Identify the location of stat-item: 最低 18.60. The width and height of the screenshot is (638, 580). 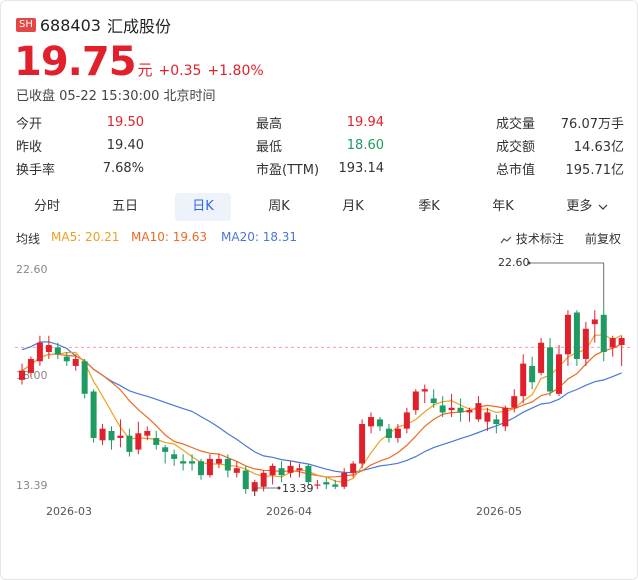
(320, 145).